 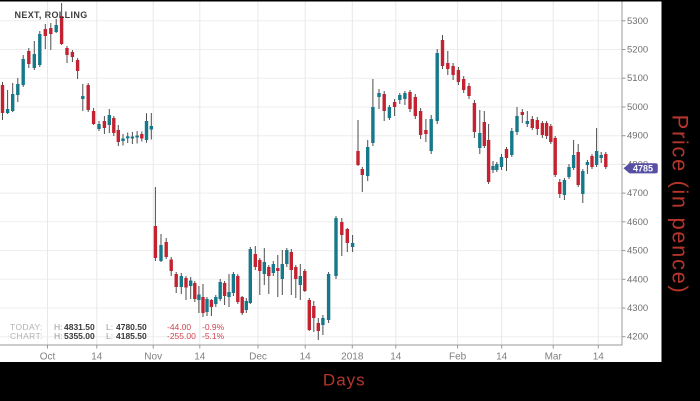 What do you see at coordinates (26, 327) in the screenshot?
I see `svg-text: TODAY:` at bounding box center [26, 327].